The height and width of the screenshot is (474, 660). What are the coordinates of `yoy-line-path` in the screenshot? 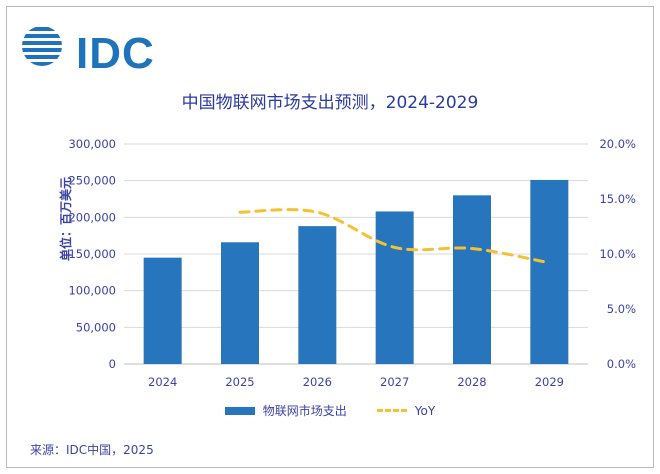 It's located at (394, 236).